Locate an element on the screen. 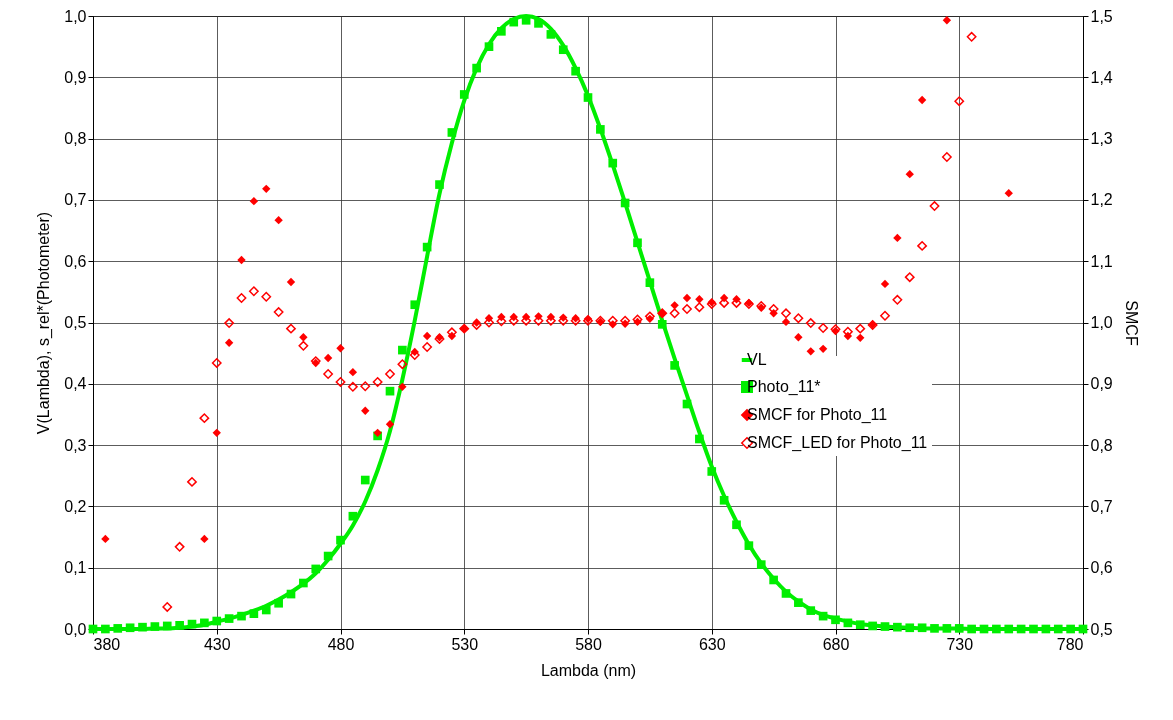 The image size is (1173, 720). x-axis-title: Lambda (nm) is located at coordinates (588, 670).